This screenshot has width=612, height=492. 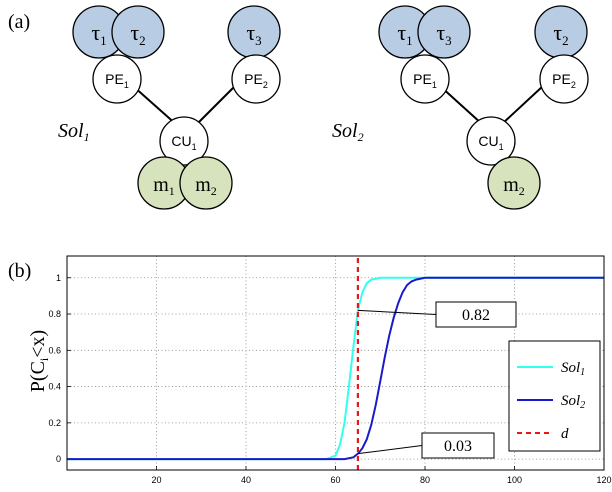 I want to click on solution-1-label: Sol1, so click(x=74, y=132).